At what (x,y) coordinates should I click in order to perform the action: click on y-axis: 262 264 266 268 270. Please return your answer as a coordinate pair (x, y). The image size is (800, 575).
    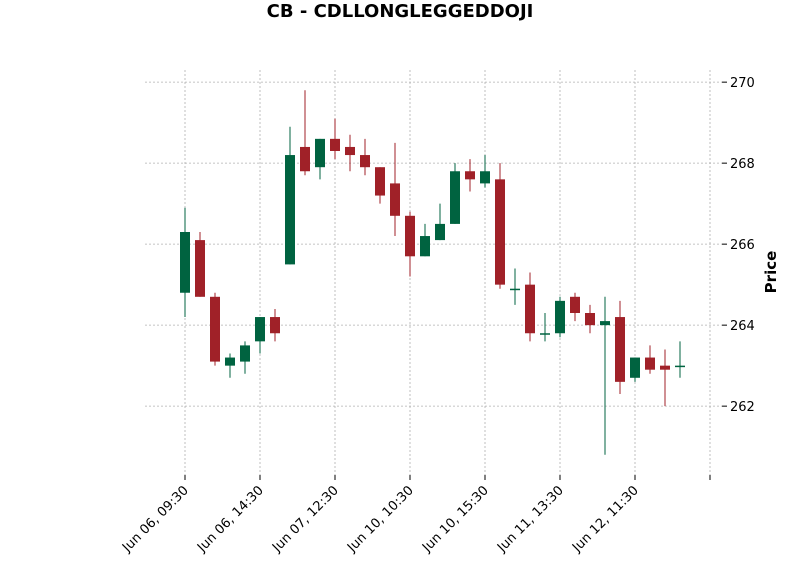
    Looking at the image, I should click on (738, 245).